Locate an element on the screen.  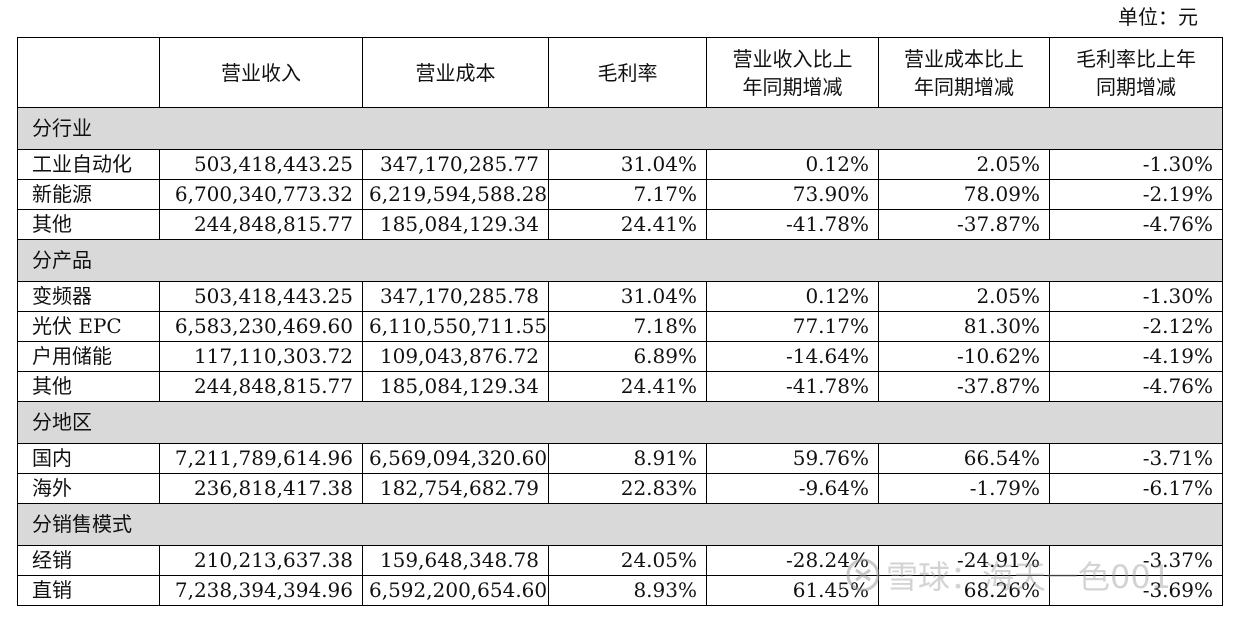
table-cell: -4.19% is located at coordinates (1136, 356).